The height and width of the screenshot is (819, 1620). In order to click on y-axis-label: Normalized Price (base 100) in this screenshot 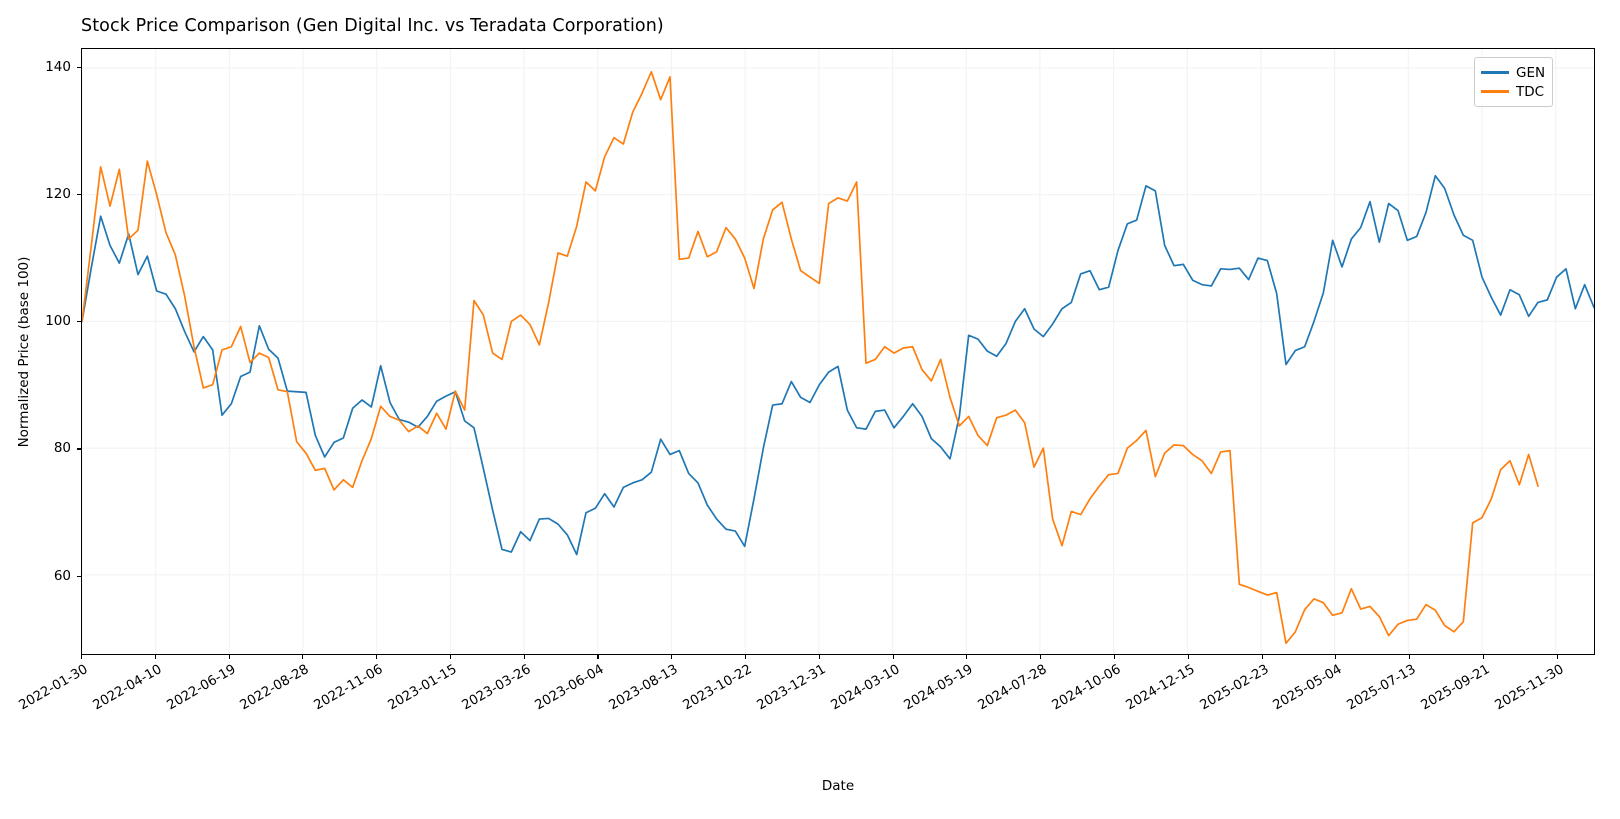, I will do `click(24, 351)`.